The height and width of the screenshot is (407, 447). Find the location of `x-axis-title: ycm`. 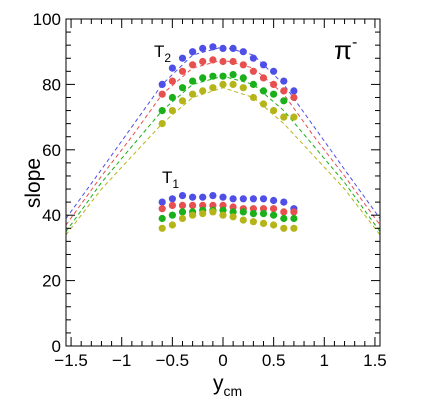

x-axis-title: ycm is located at coordinates (227, 385).